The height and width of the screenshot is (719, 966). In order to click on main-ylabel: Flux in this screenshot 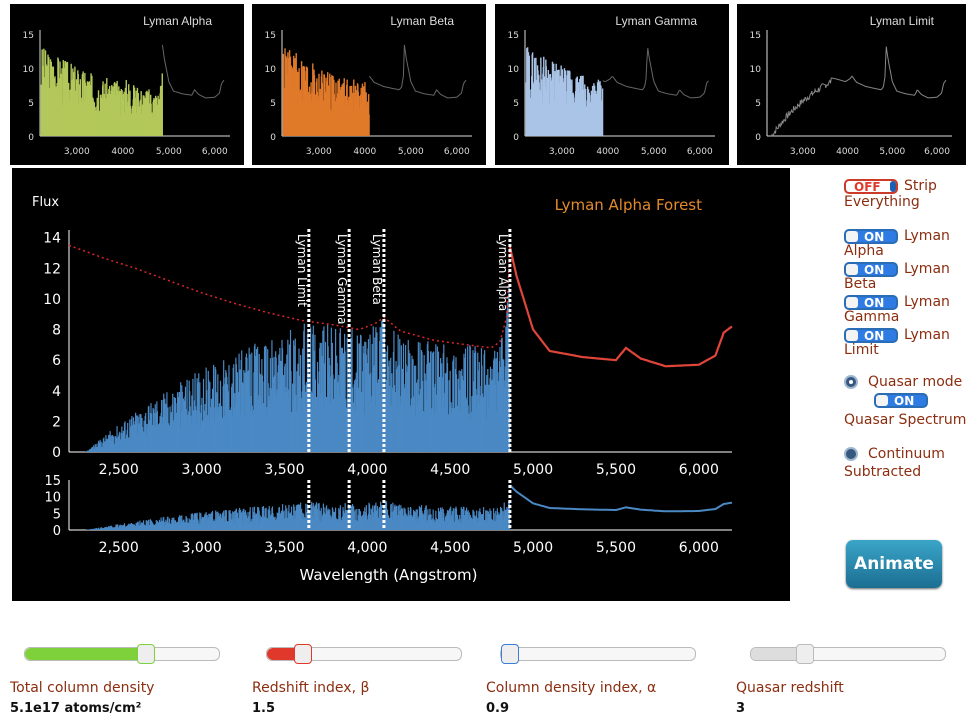, I will do `click(45, 202)`.